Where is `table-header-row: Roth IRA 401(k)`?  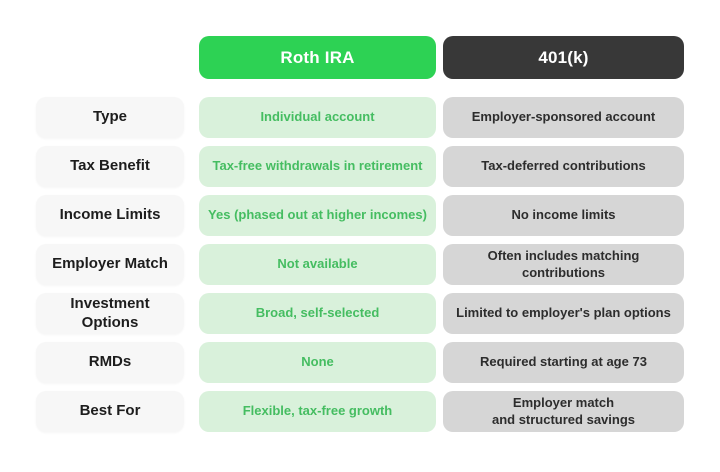
table-header-row: Roth IRA 401(k) is located at coordinates (360, 57).